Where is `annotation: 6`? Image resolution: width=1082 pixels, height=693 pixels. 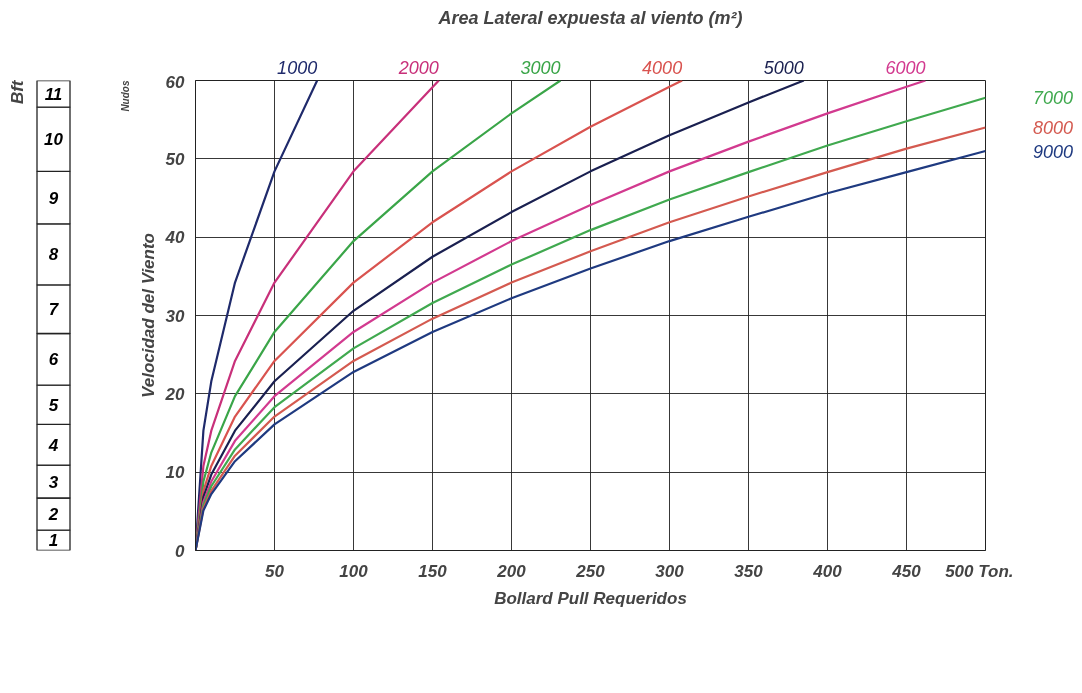 annotation: 6 is located at coordinates (53, 360).